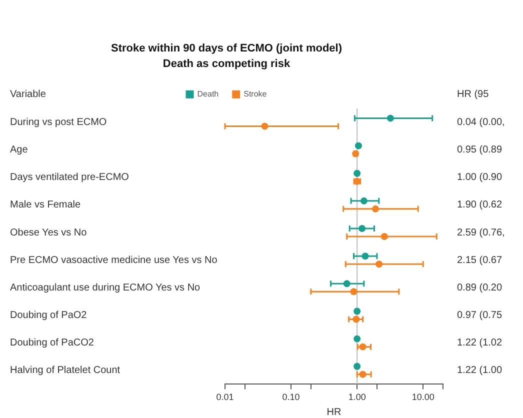 This screenshot has height=418, width=523. Describe the element at coordinates (479, 260) in the screenshot. I see `data-label: 2.15 (0.67` at that location.